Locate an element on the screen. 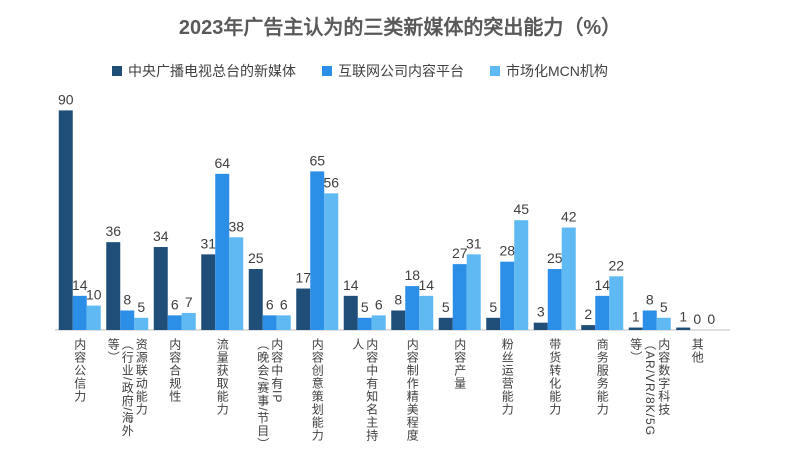 The height and width of the screenshot is (452, 800). chart-title: 2023年广告主认为的三类新媒体的突出能力（%） is located at coordinates (400, 27).